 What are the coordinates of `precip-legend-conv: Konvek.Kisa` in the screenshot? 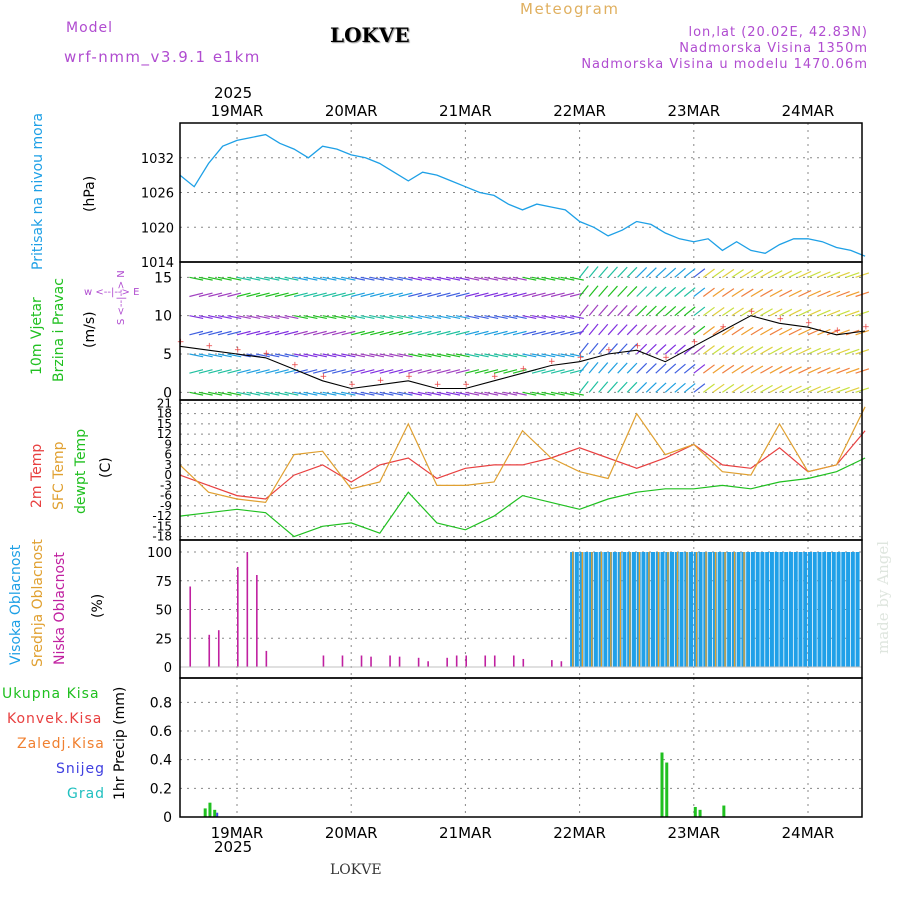 It's located at (55, 719).